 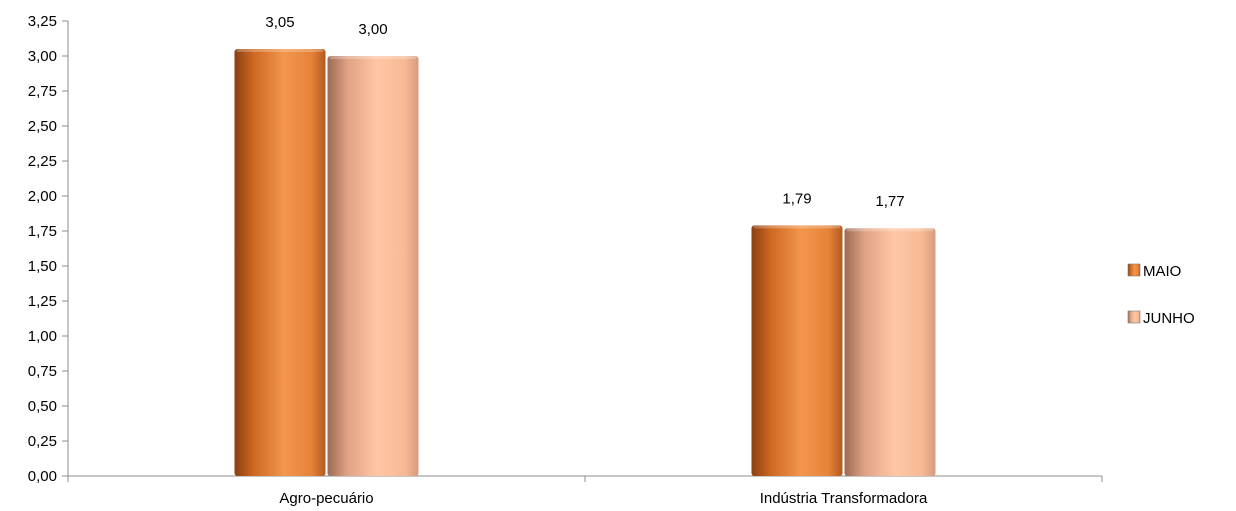 I want to click on legend-swatch-junho, so click(x=1134, y=317).